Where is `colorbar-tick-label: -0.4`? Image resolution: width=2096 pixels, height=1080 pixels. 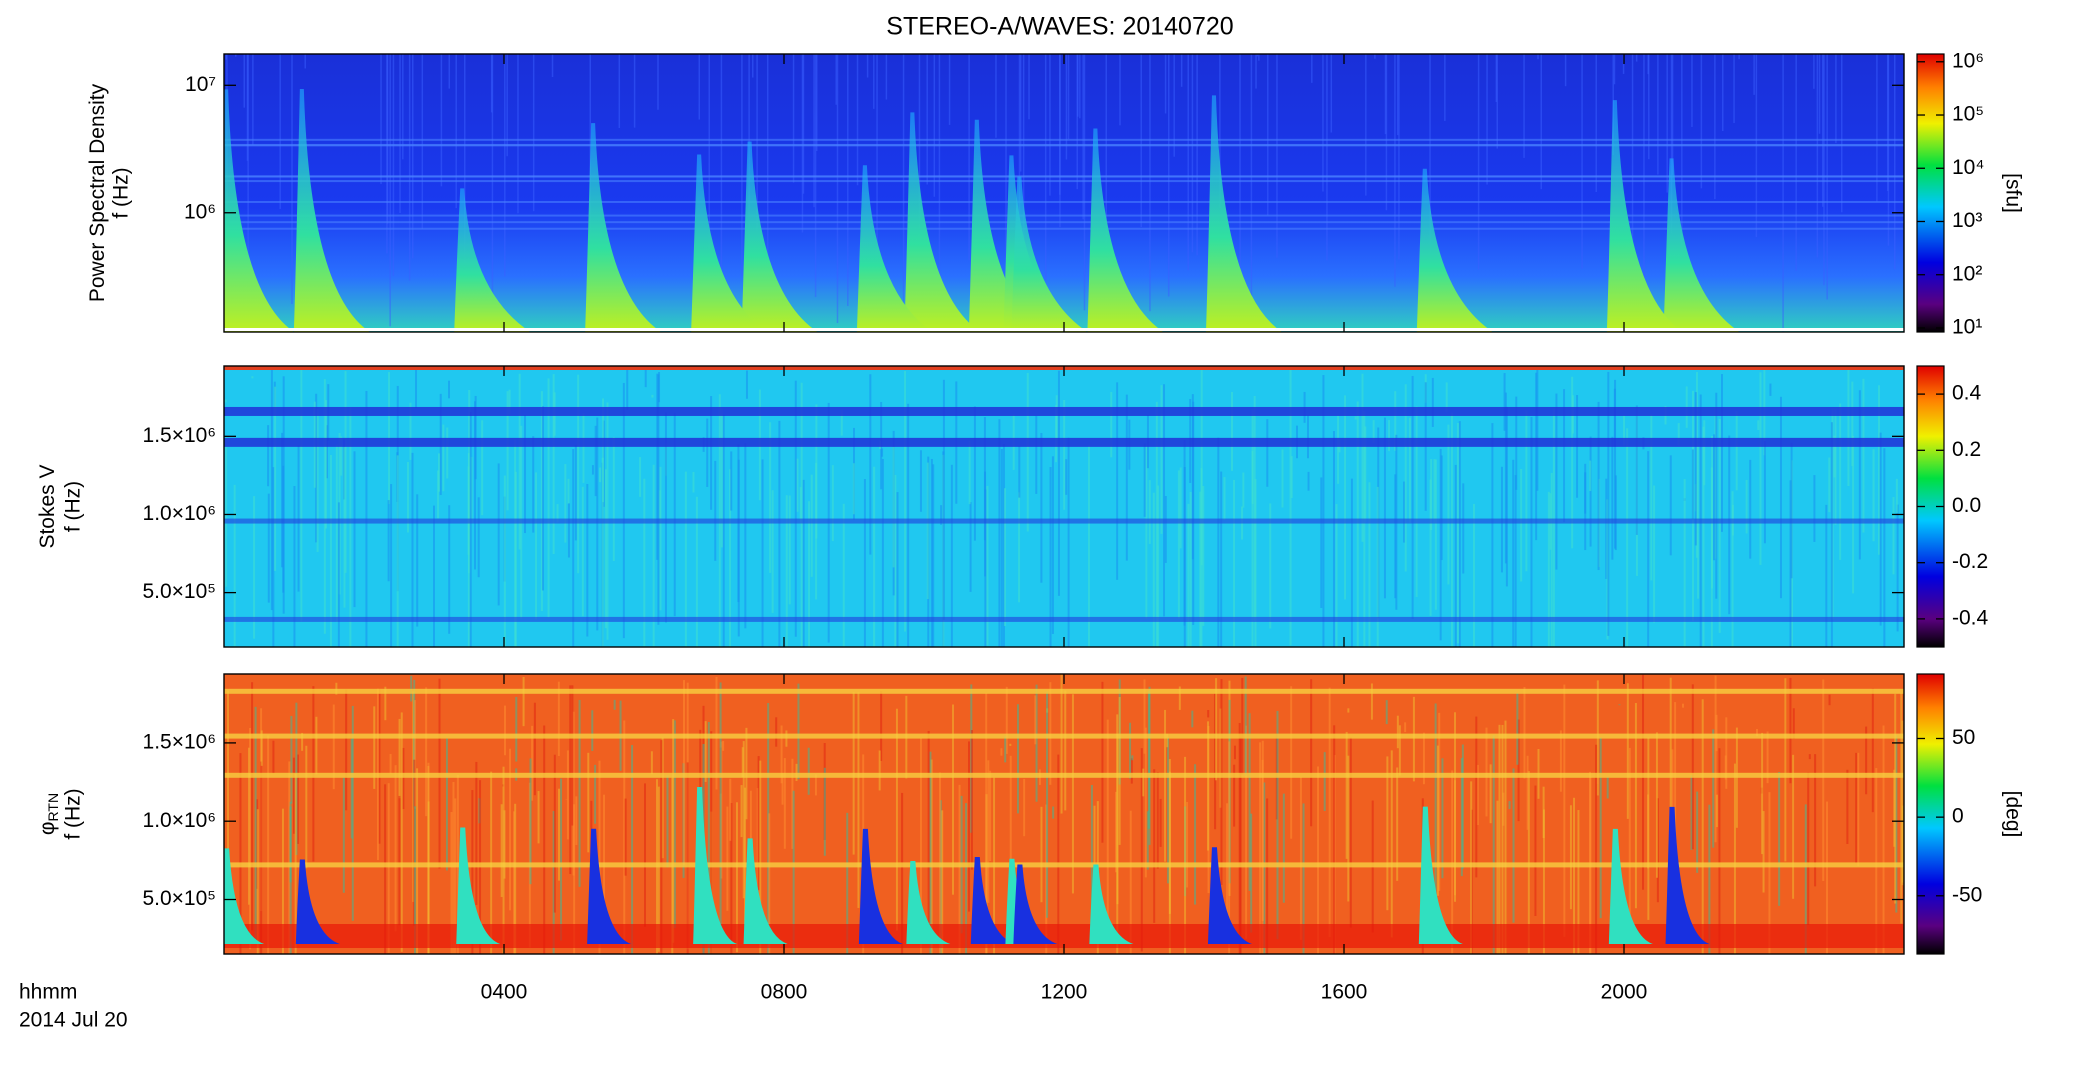 colorbar-tick-label: -0.4 is located at coordinates (1970, 617).